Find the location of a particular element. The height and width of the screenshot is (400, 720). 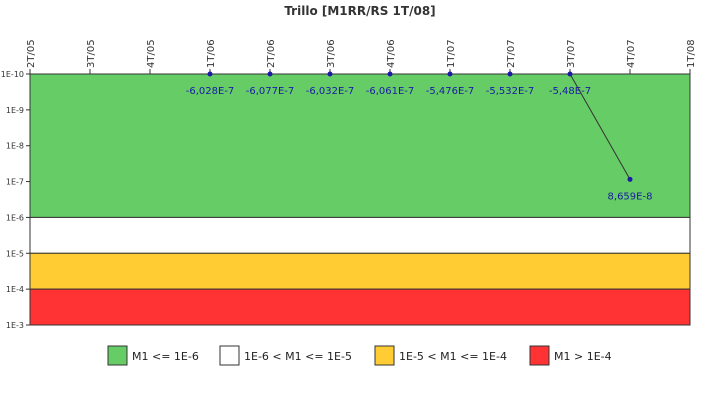

data-label: -6,061E-7 is located at coordinates (390, 91).